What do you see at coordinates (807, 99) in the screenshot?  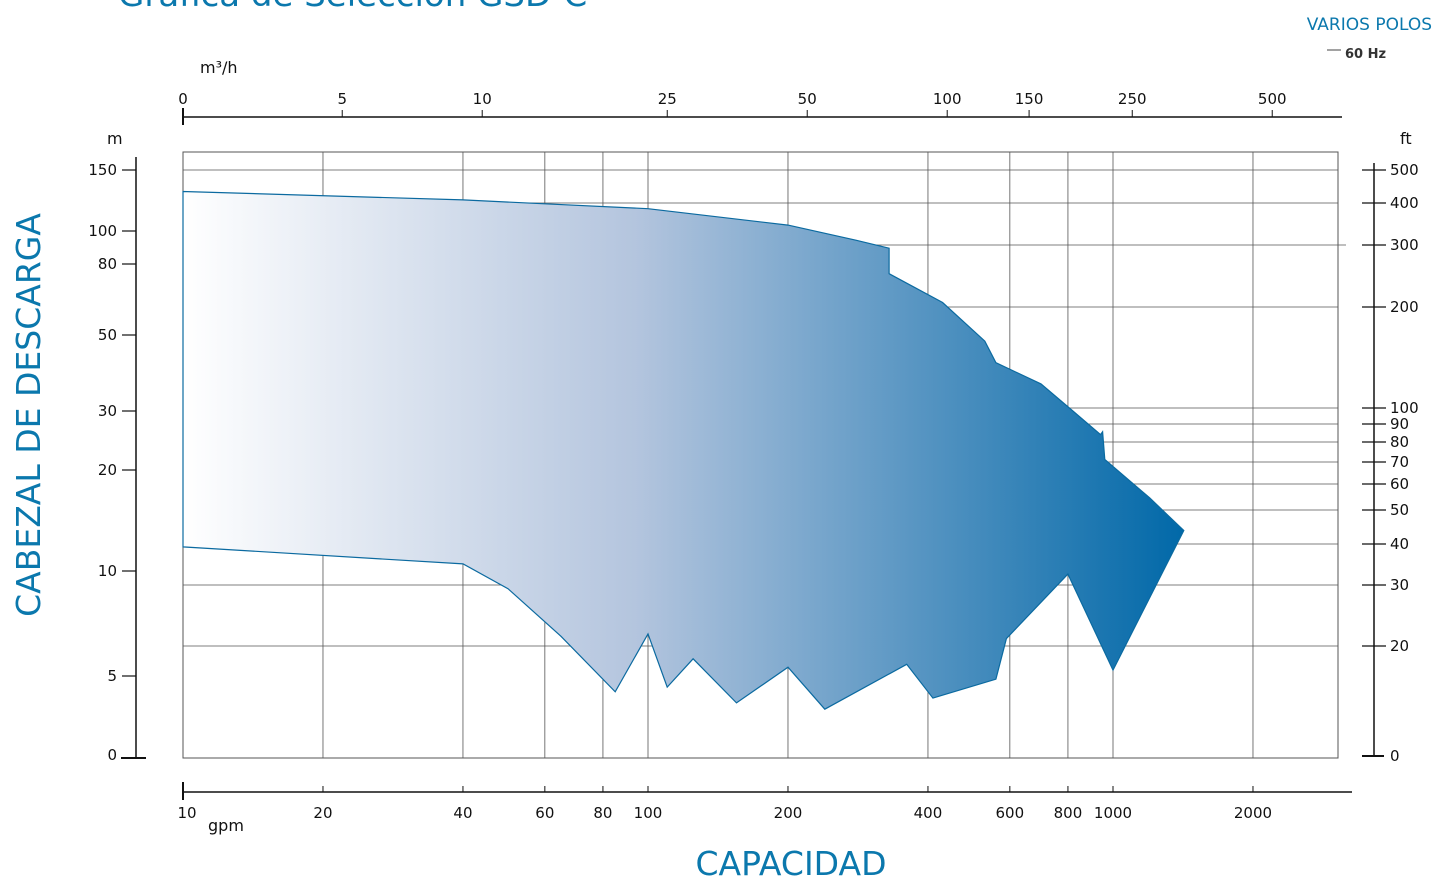 I see `x2-tick-label: 50` at bounding box center [807, 99].